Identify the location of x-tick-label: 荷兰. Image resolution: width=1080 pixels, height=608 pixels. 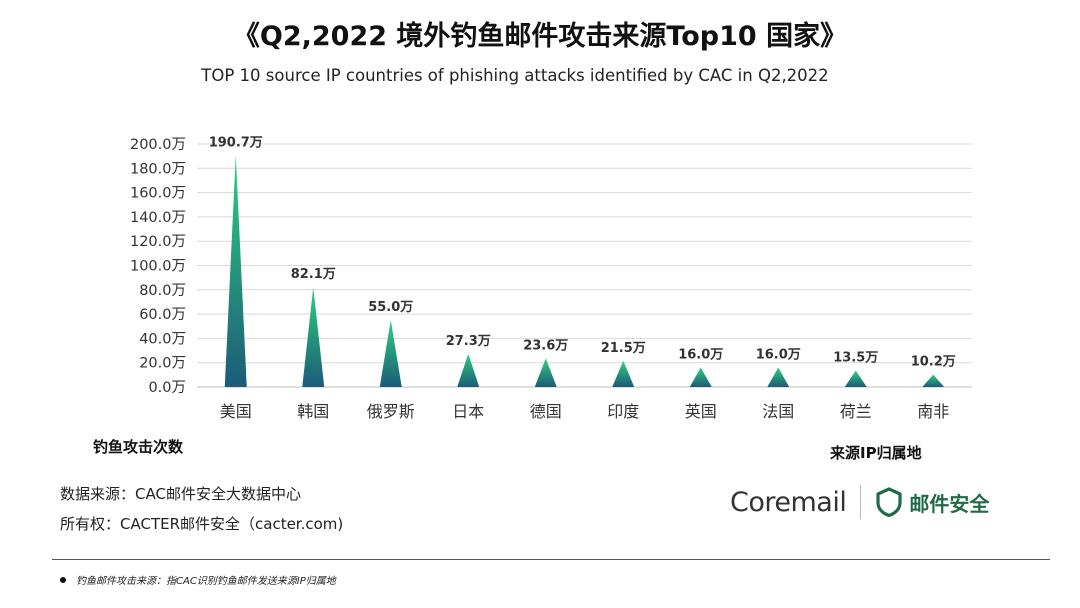
(856, 411).